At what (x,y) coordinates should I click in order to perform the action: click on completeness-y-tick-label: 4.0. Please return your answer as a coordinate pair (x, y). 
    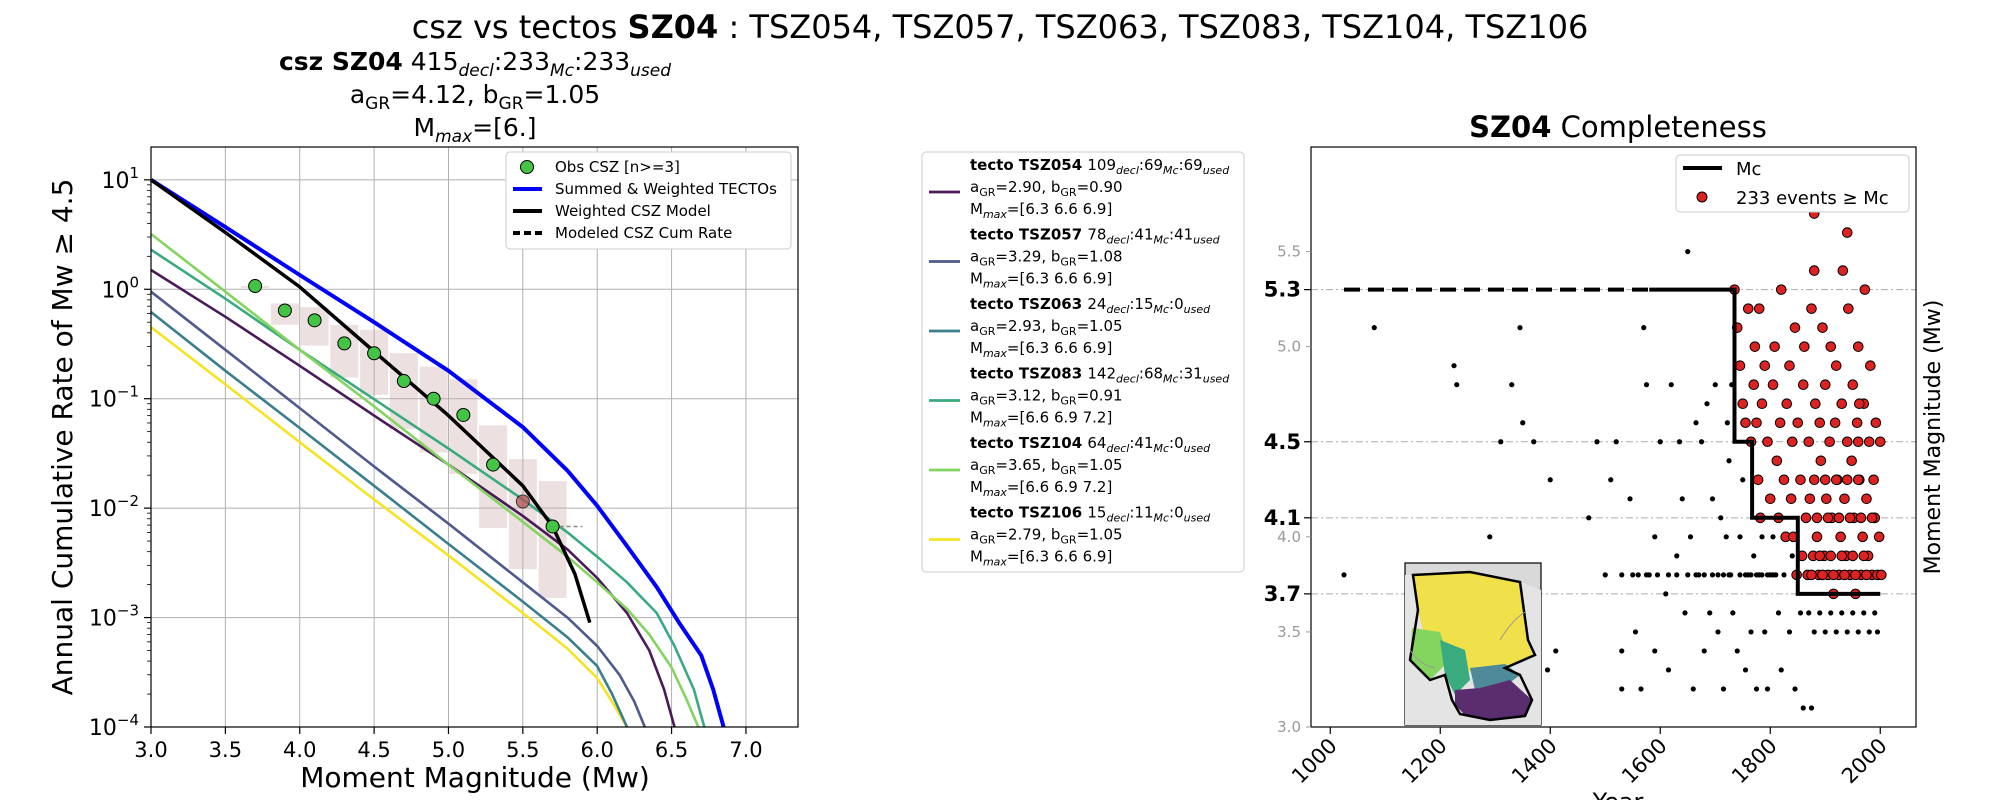
    Looking at the image, I should click on (1289, 537).